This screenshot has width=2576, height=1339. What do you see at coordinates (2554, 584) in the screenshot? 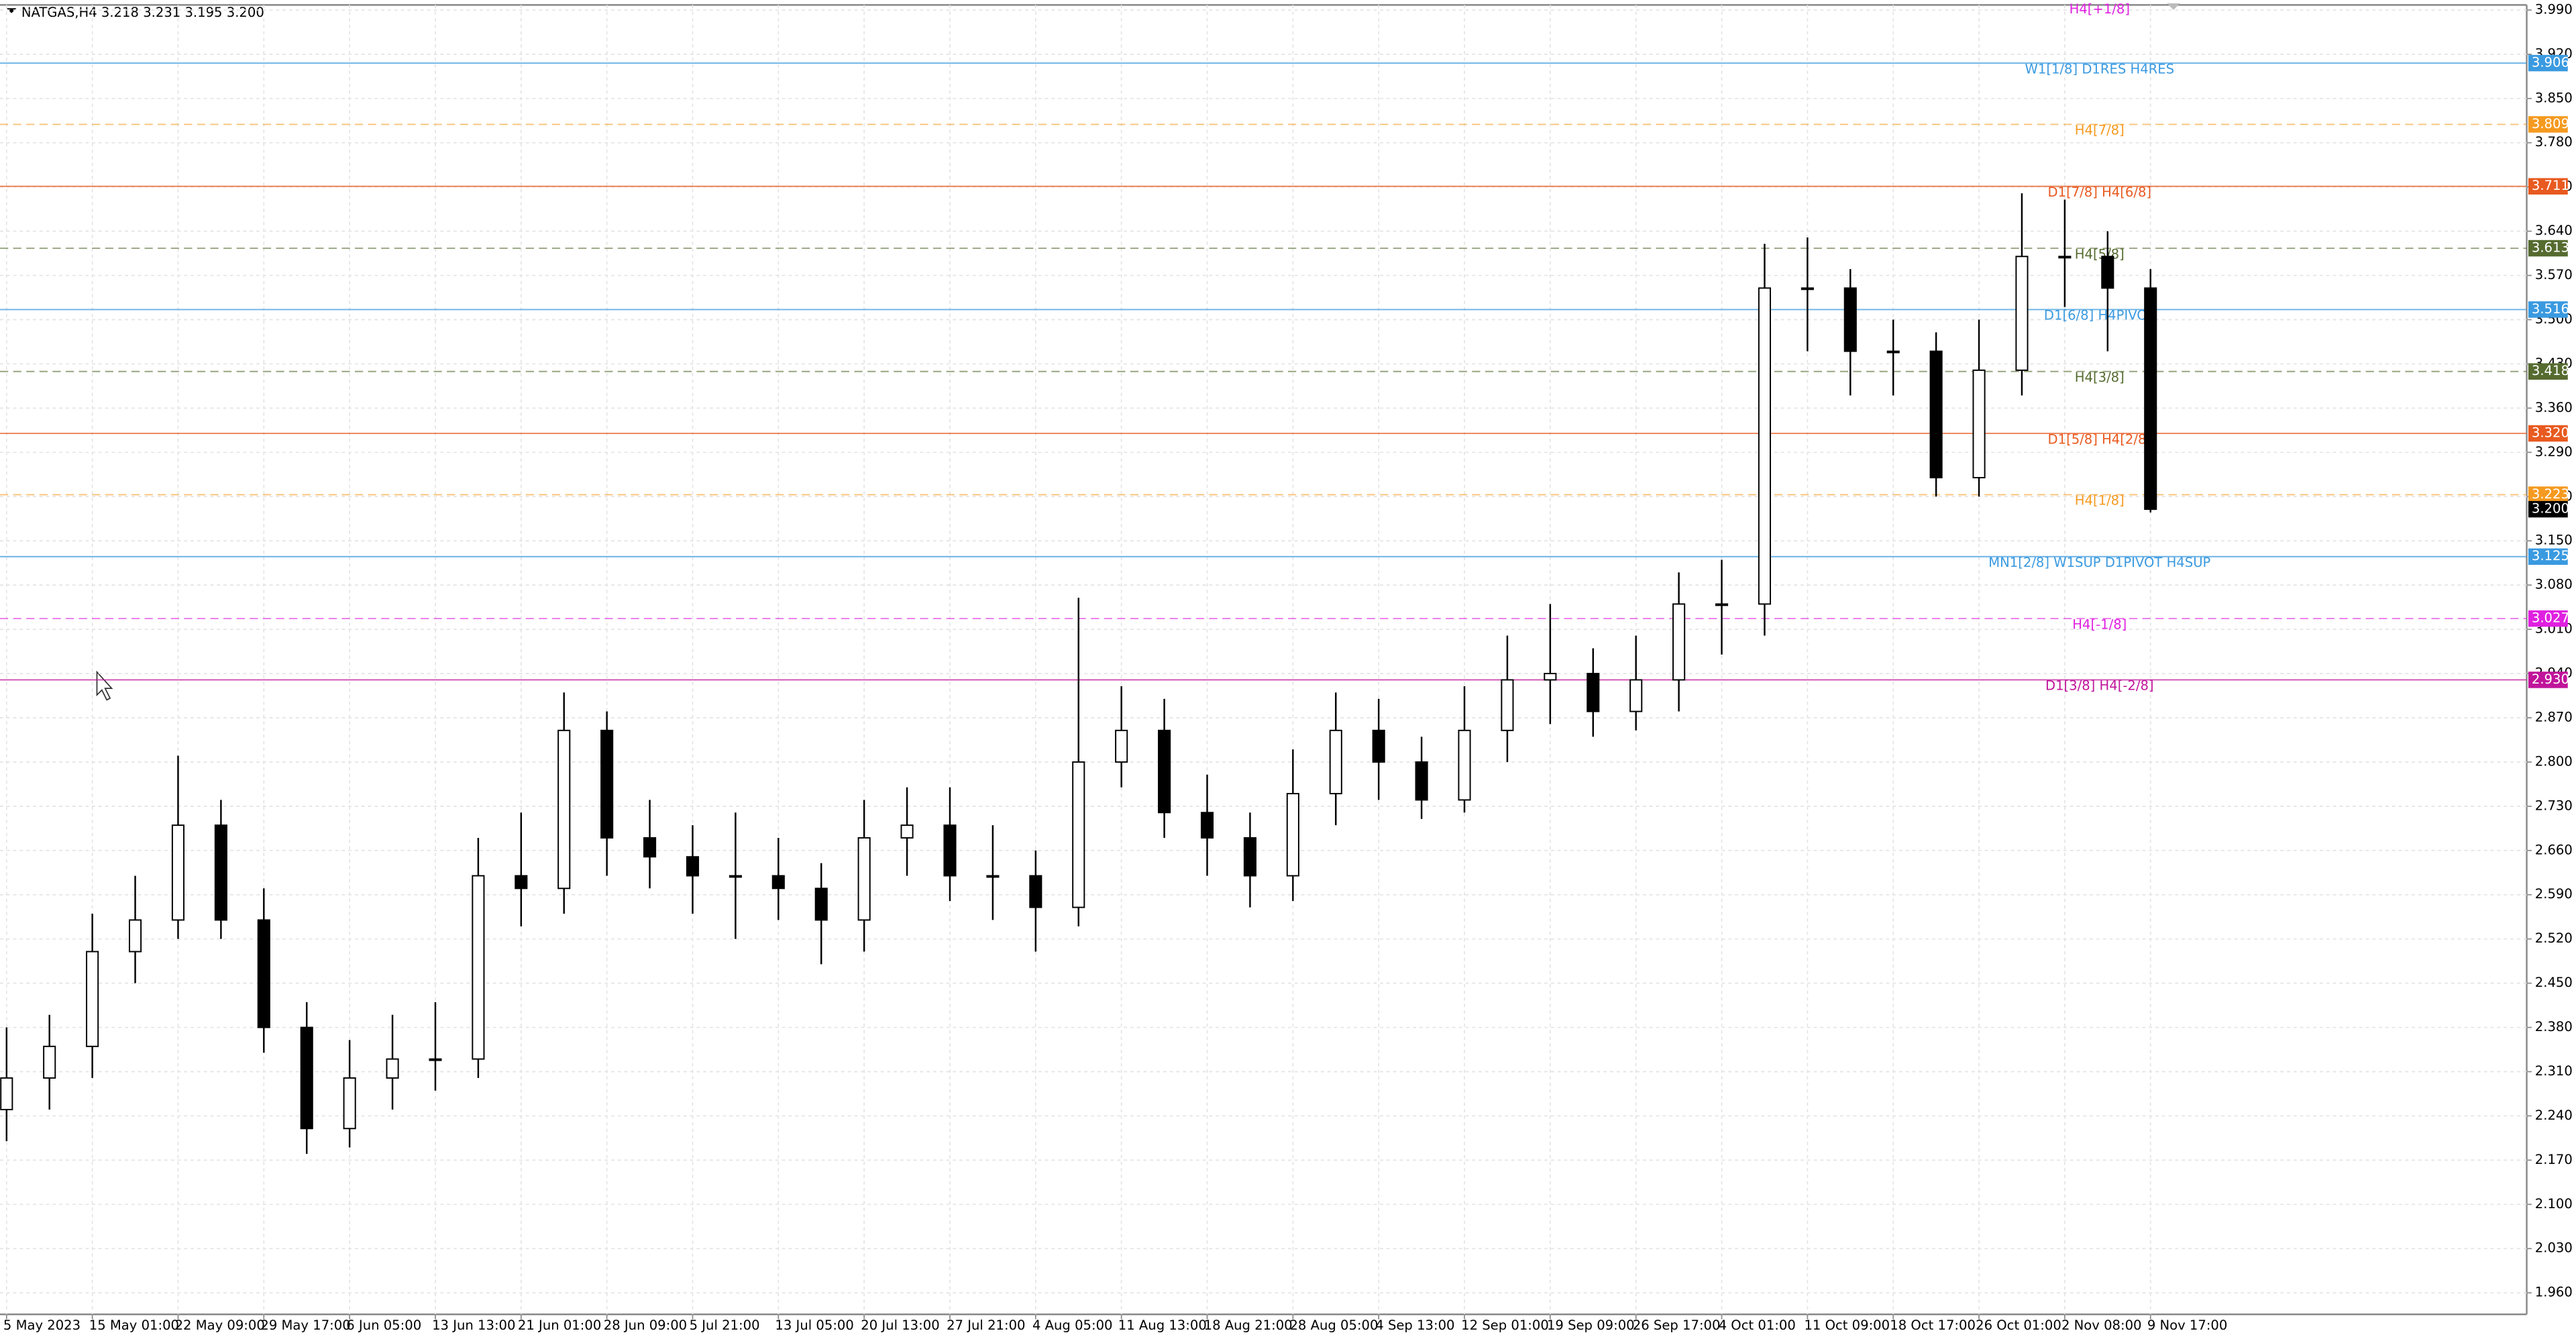
I see `y-tick-label: 3.080` at bounding box center [2554, 584].